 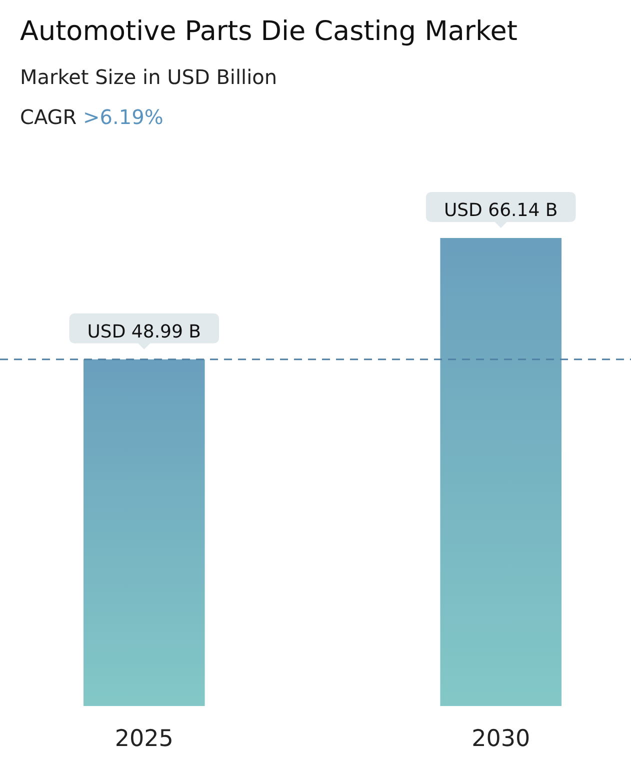 I want to click on chart-title: Automotive Parts Die Casting Market, so click(x=269, y=31).